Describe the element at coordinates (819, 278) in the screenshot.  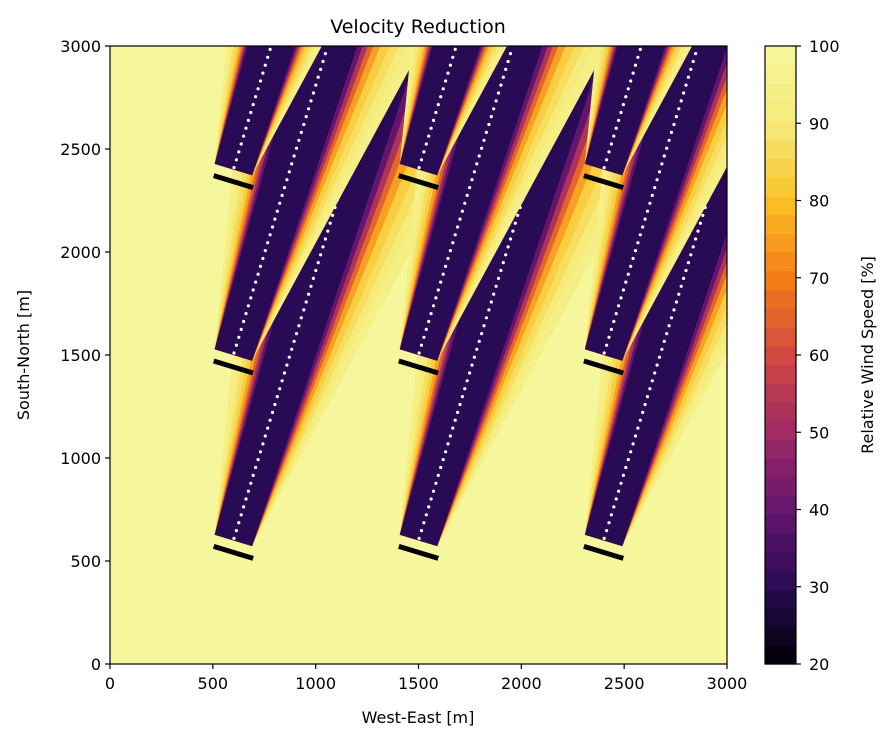
I see `colorbar-tick-label: 70` at that location.